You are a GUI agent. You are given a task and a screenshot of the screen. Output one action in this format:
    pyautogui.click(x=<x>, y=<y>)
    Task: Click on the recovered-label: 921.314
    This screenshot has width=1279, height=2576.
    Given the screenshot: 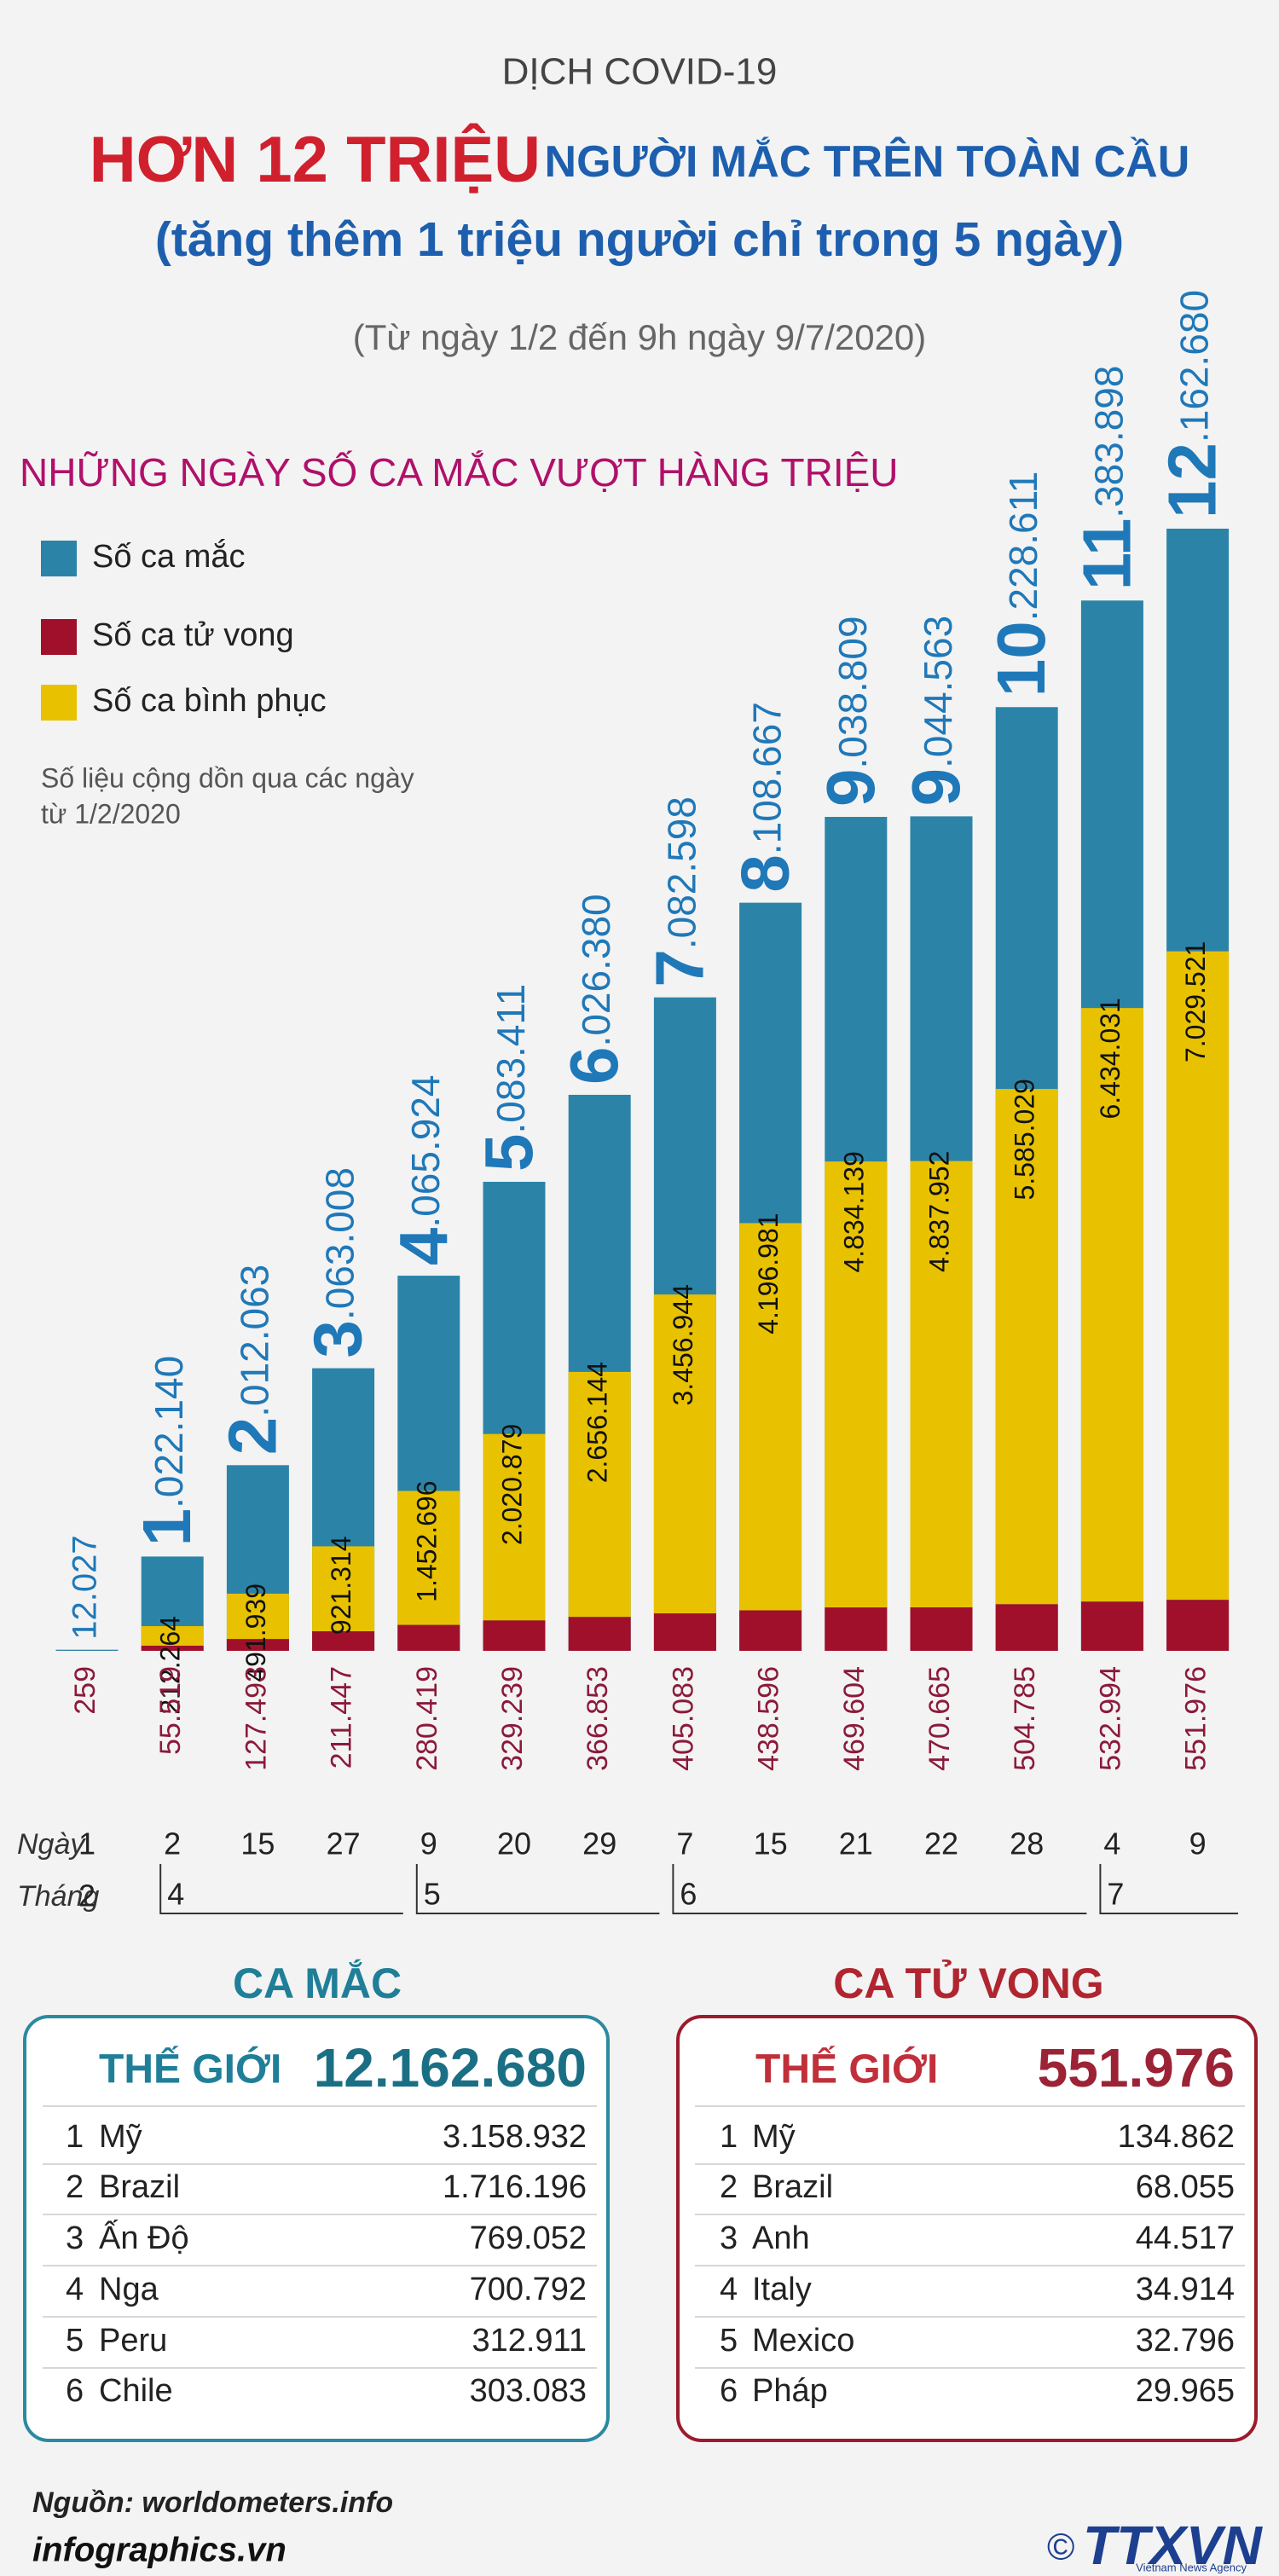 What is the action you would take?
    pyautogui.click(x=341, y=1585)
    